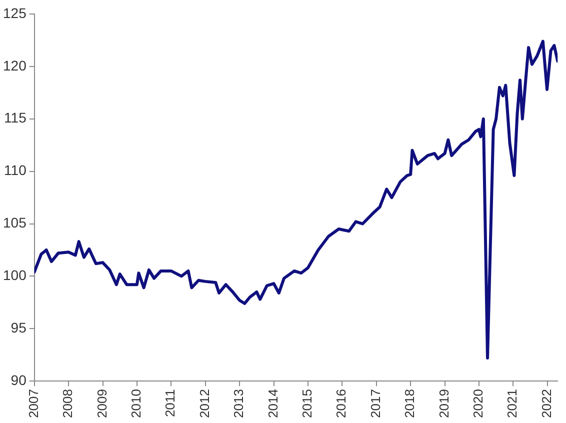 Image resolution: width=566 pixels, height=423 pixels. What do you see at coordinates (18, 328) in the screenshot?
I see `y-tick-label: 95` at bounding box center [18, 328].